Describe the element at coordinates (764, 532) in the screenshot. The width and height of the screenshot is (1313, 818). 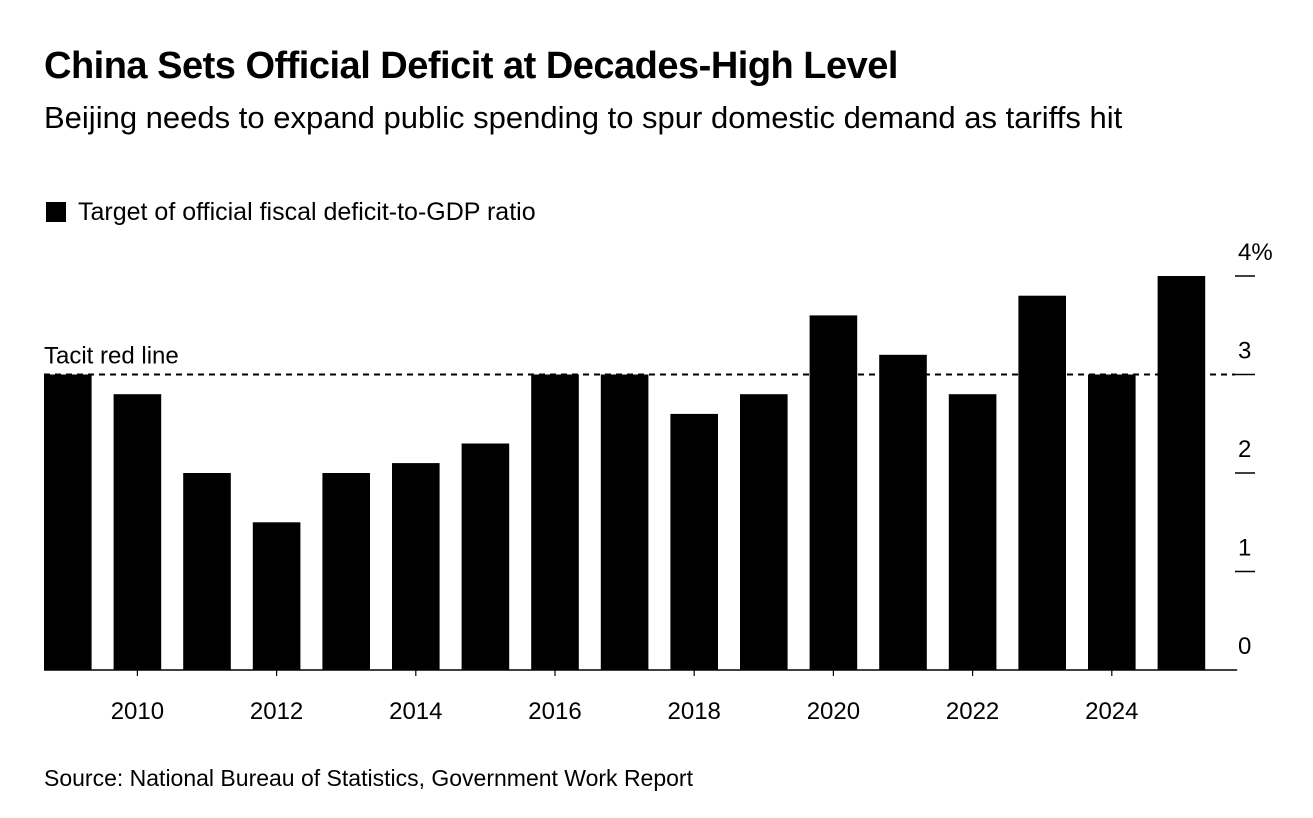
I see `bar-2019` at that location.